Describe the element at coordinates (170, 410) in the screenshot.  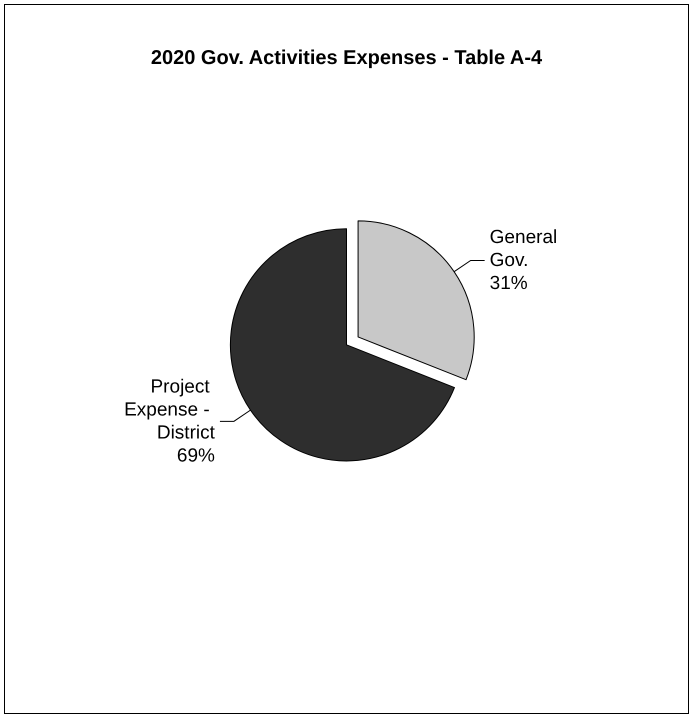
I see `slice-label: Project Expense - District` at that location.